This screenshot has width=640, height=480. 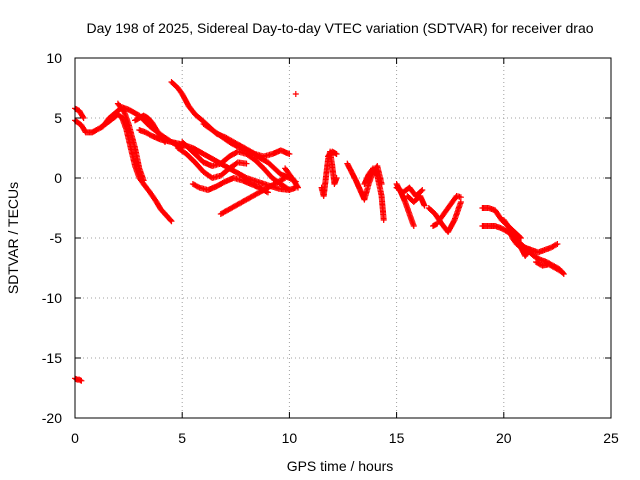 I want to click on y-tick-label: -10, so click(x=52, y=298).